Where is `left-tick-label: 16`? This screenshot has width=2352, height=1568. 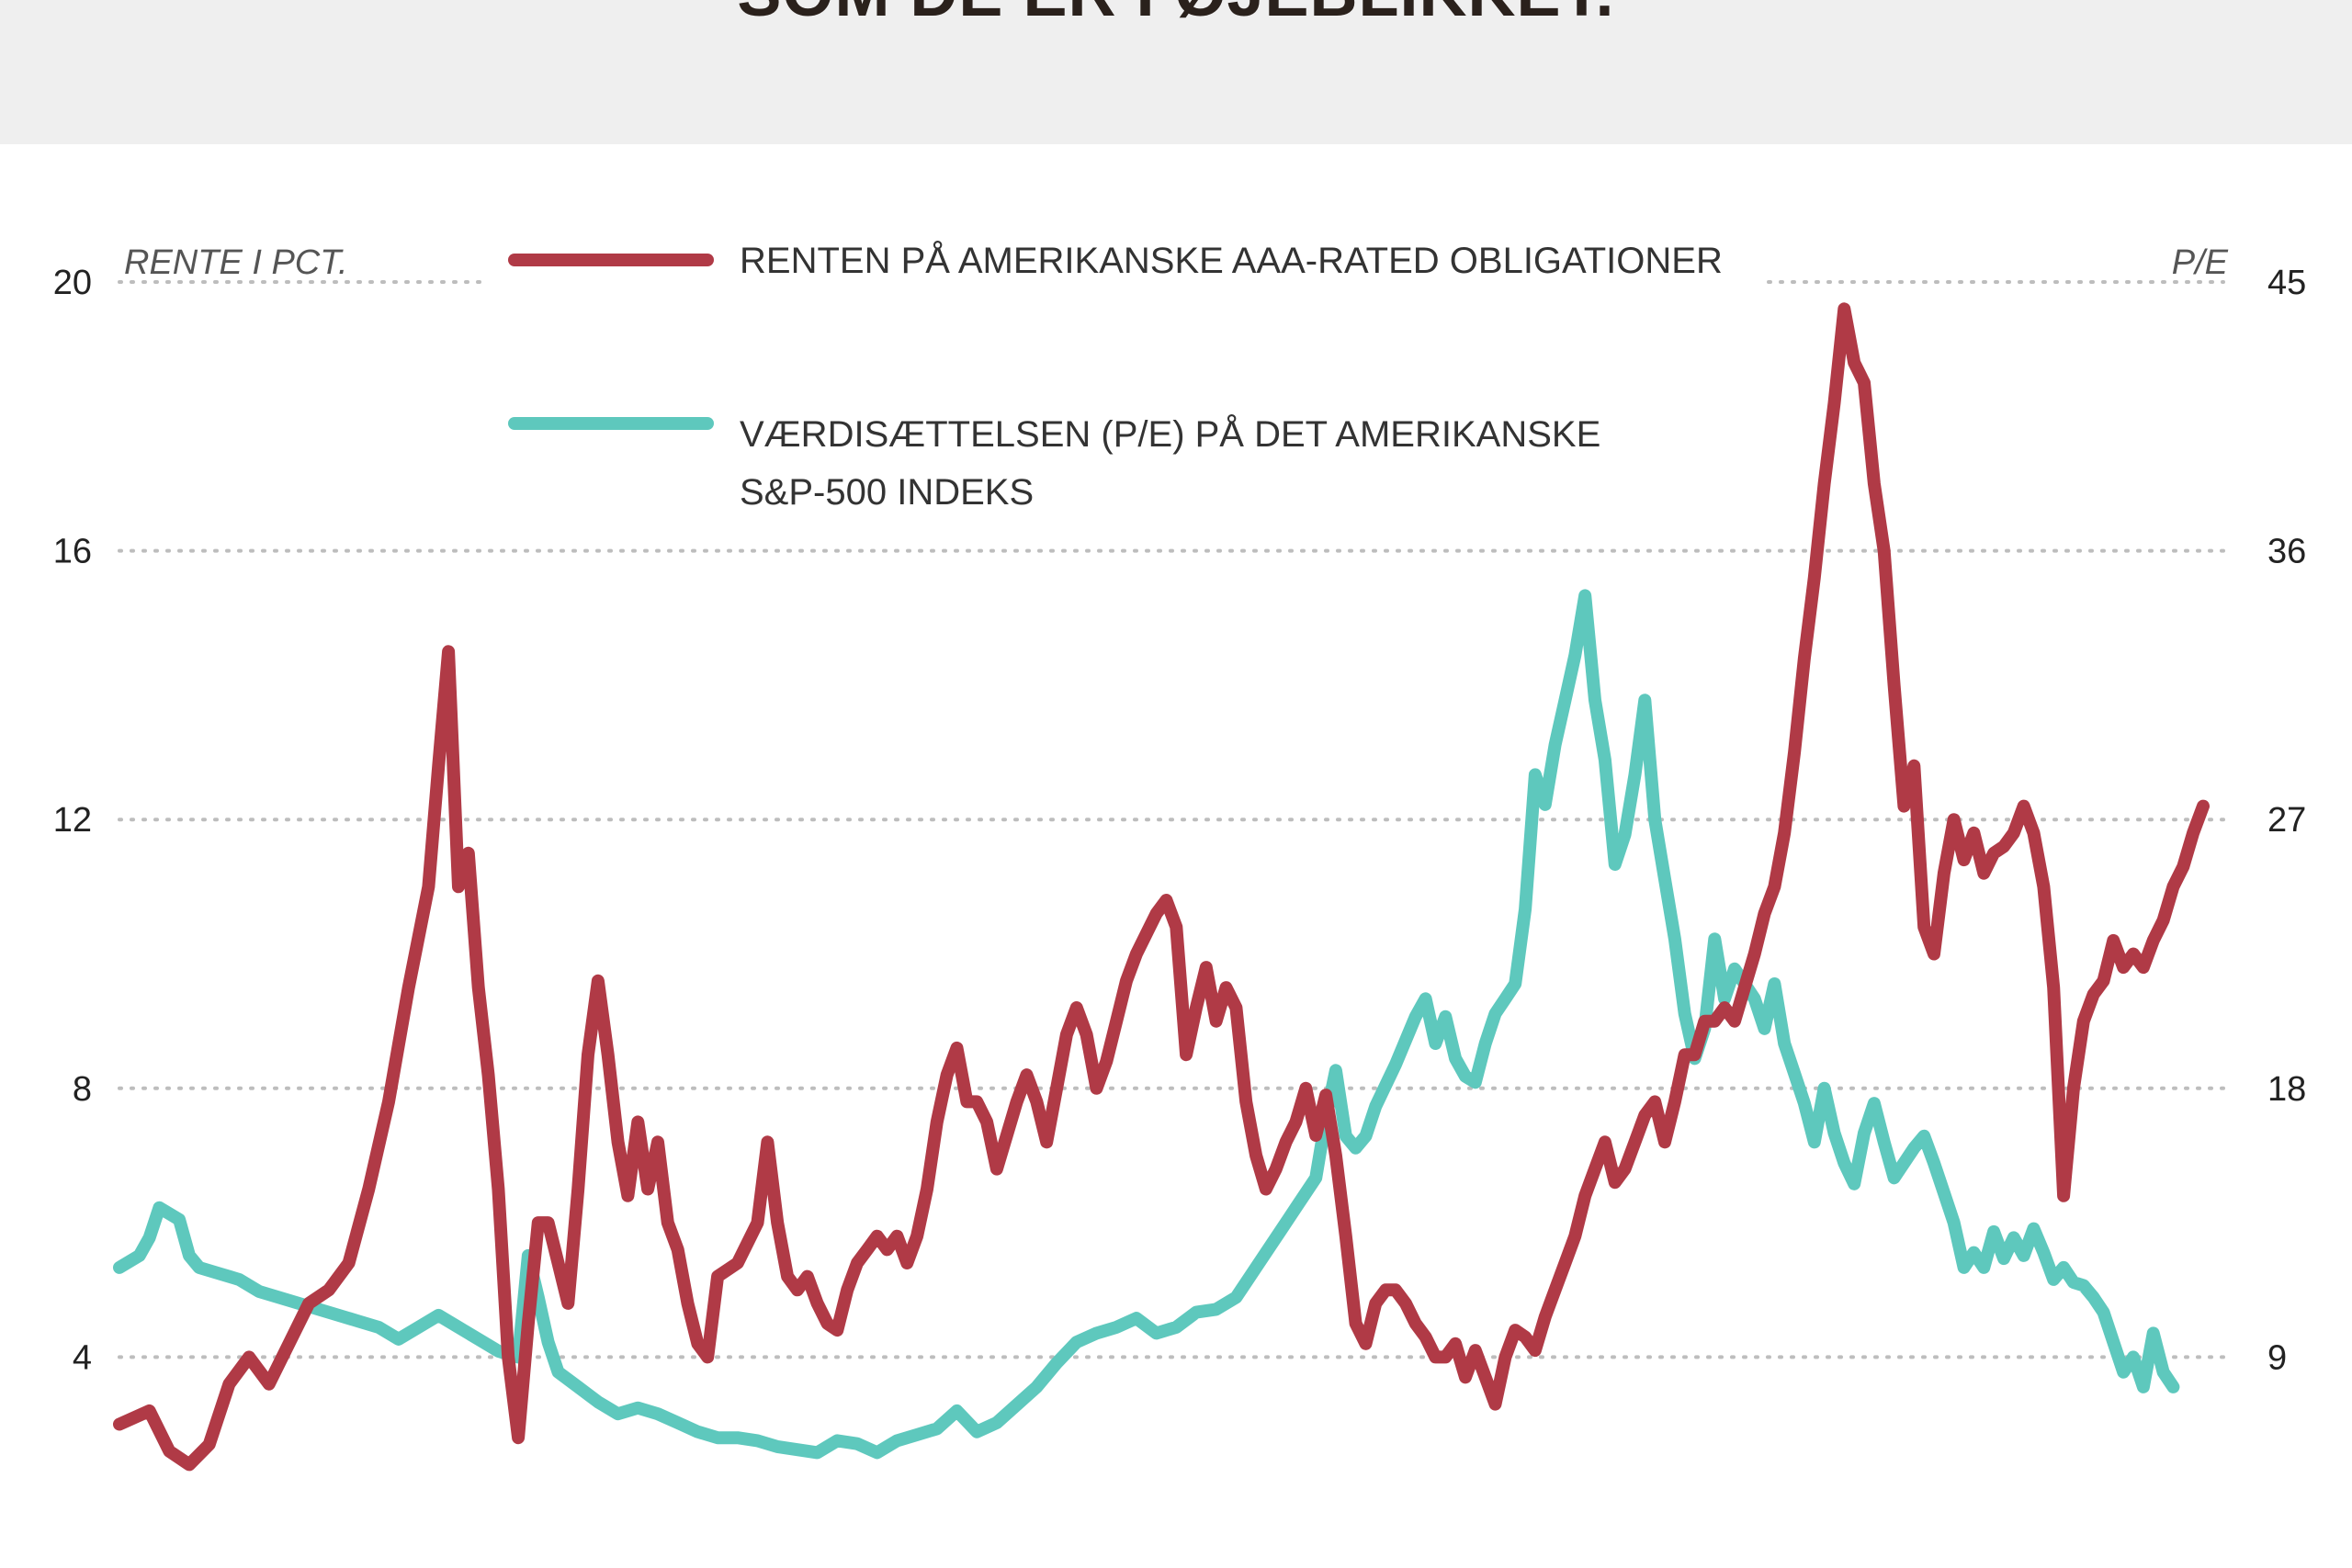
left-tick-label: 16 is located at coordinates (72, 552).